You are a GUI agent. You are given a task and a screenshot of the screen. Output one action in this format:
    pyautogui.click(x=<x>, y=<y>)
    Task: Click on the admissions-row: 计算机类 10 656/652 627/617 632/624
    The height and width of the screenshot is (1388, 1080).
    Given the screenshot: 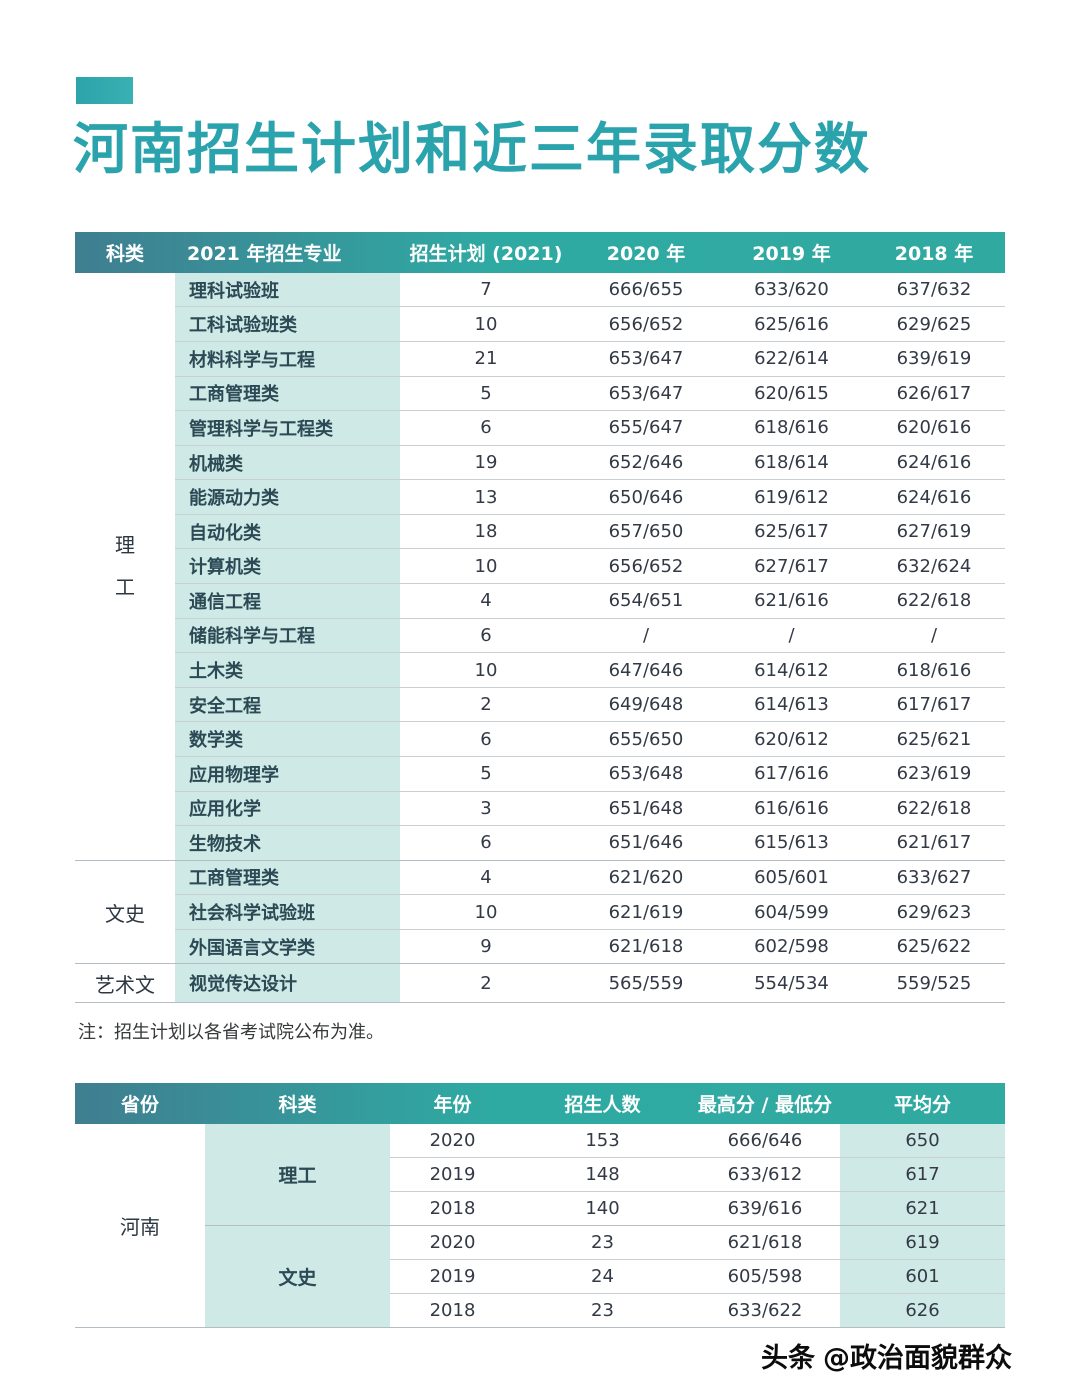 What is the action you would take?
    pyautogui.click(x=540, y=566)
    